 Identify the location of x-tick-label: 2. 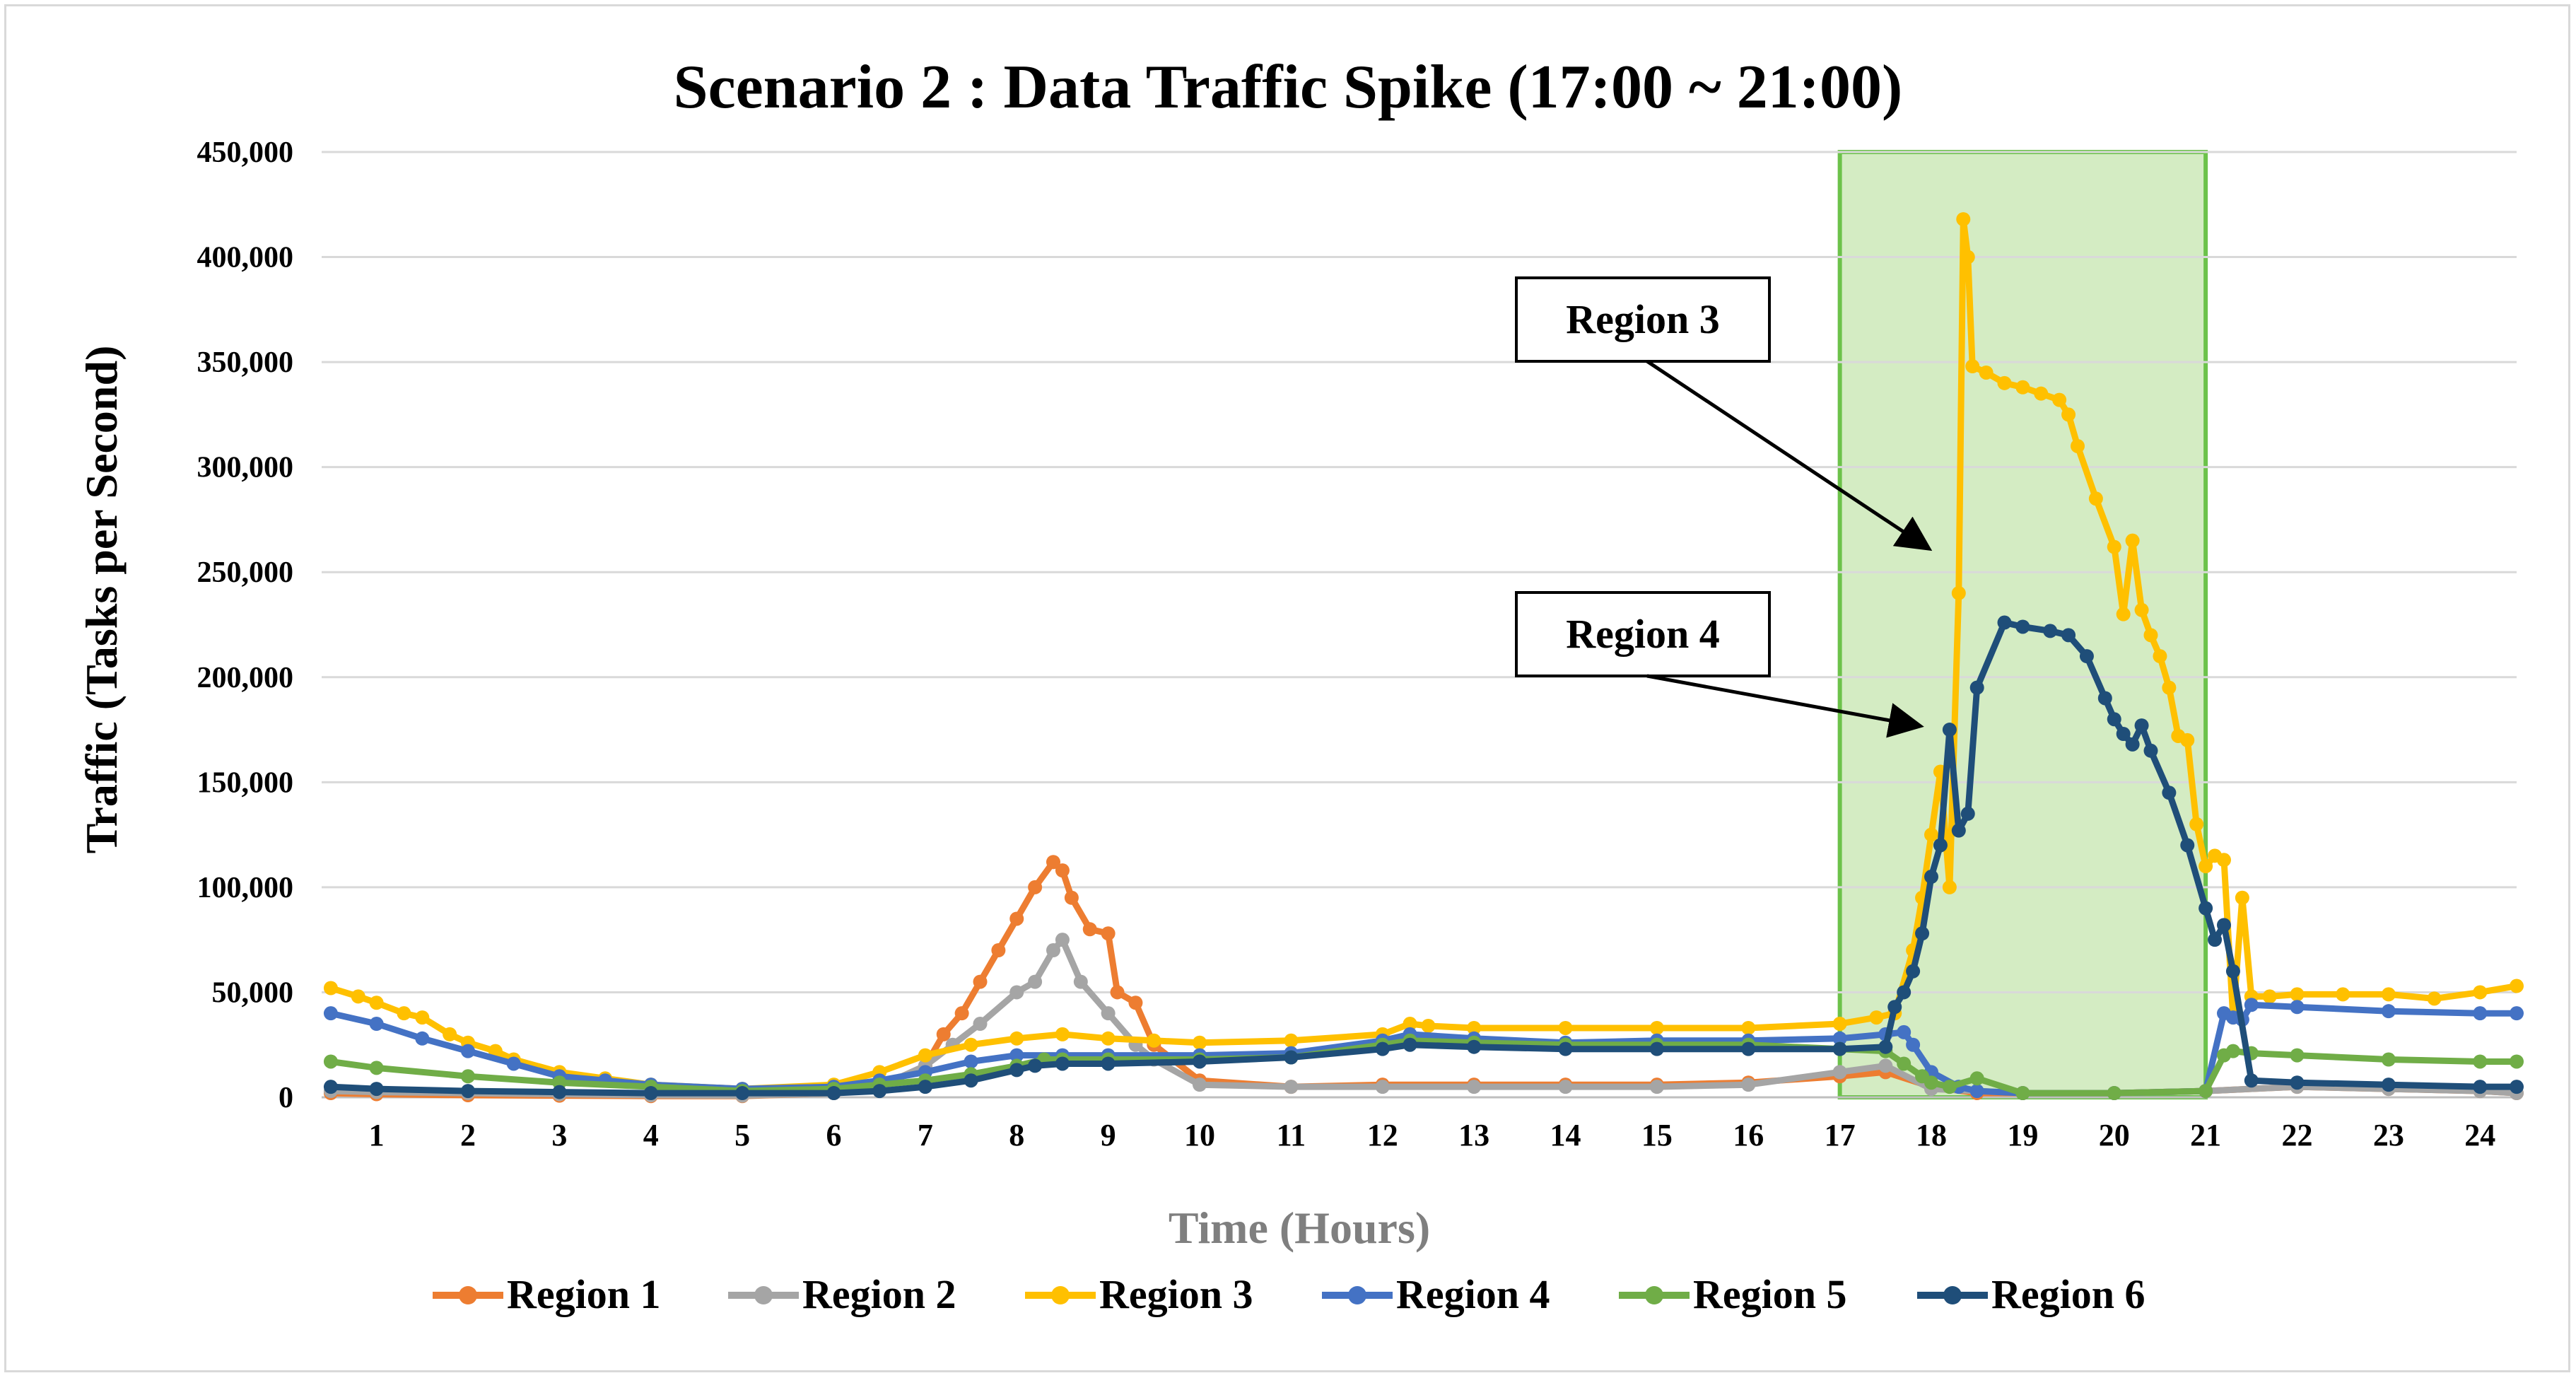
(468, 1135).